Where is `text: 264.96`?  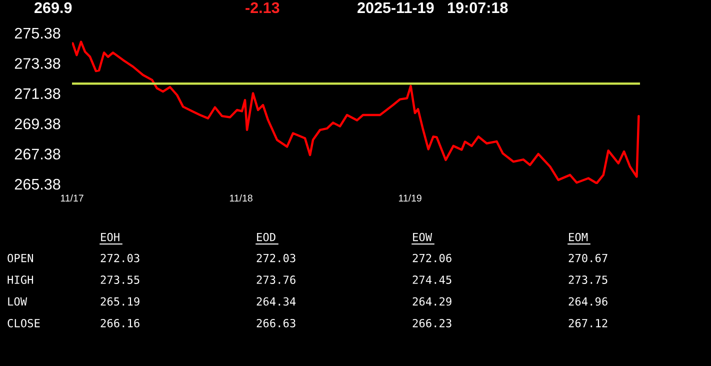 text: 264.96 is located at coordinates (588, 301).